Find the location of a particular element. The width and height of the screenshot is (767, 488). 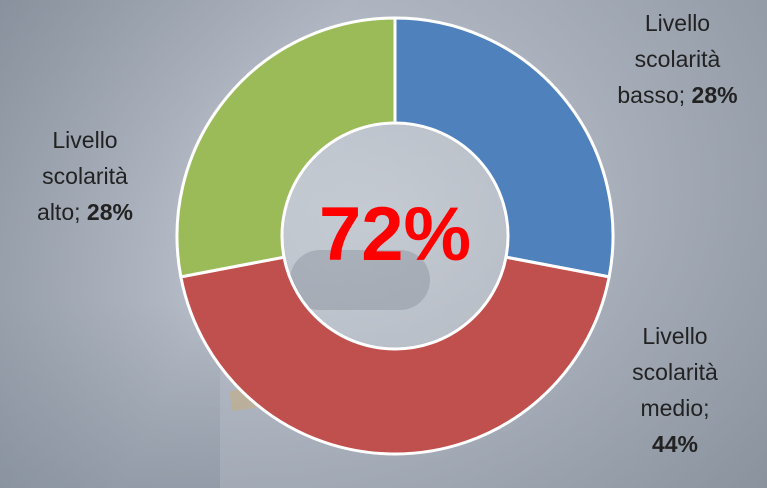

label-medio-line1: Livello is located at coordinates (675, 336).